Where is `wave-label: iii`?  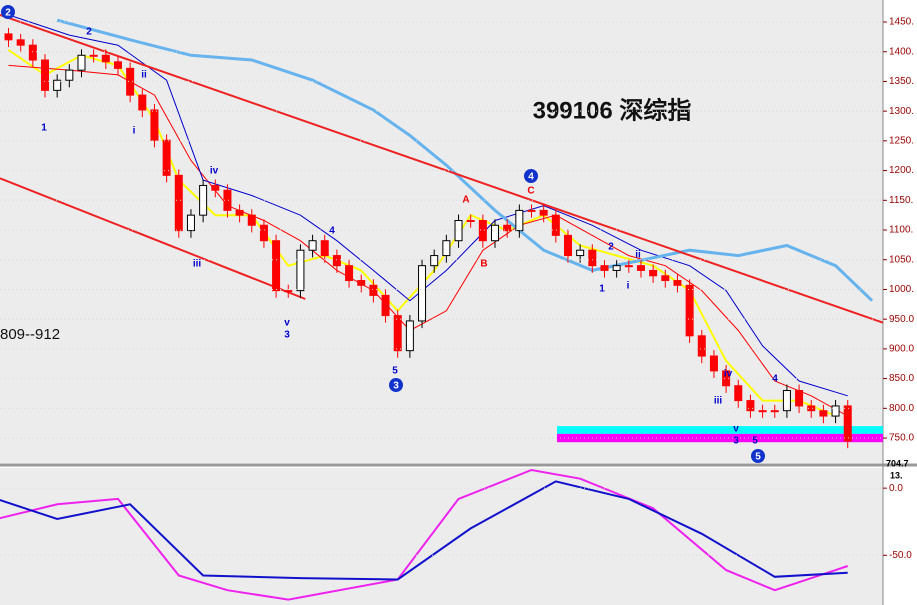 wave-label: iii is located at coordinates (718, 401).